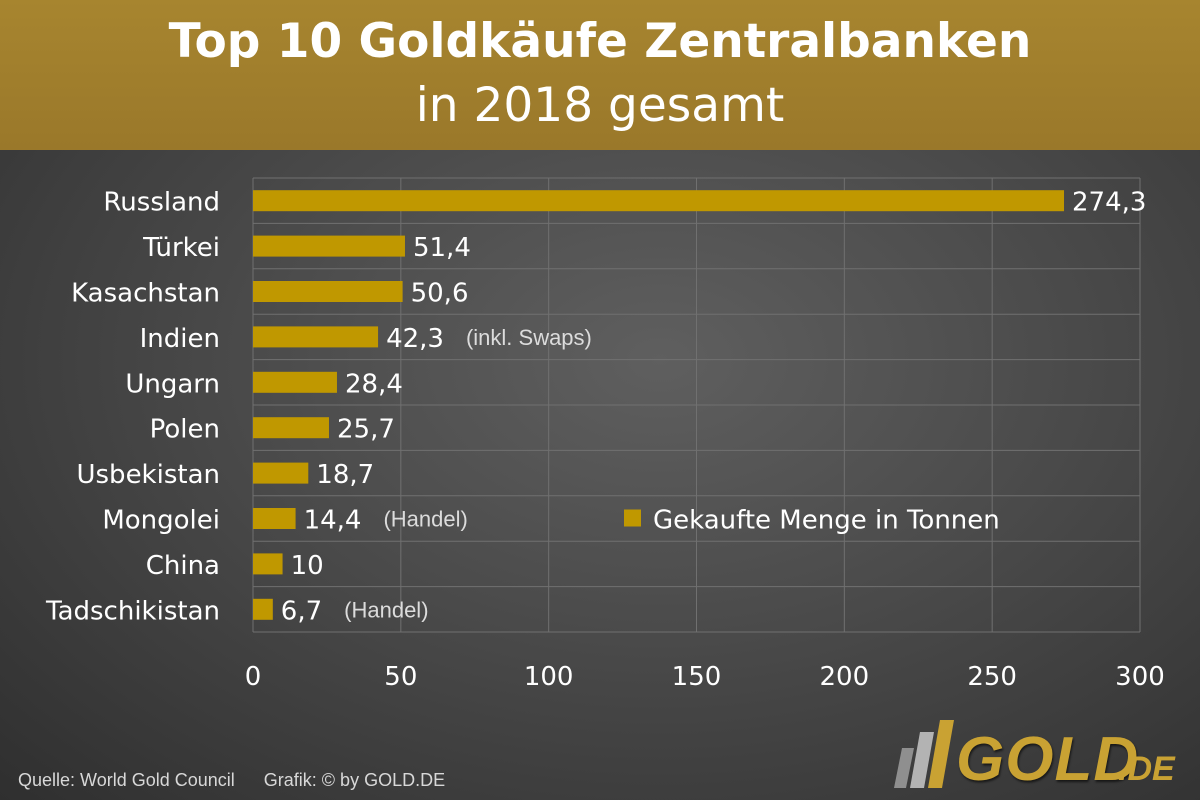 This screenshot has height=800, width=1200. Describe the element at coordinates (132, 611) in the screenshot. I see `category-label: Tadschikistan` at that location.